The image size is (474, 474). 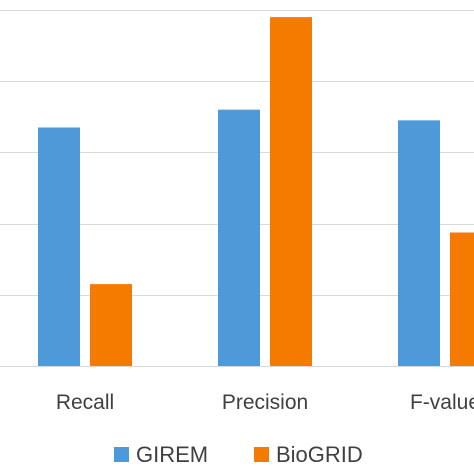 I want to click on legend: GIREM BioGRID, so click(x=238, y=454).